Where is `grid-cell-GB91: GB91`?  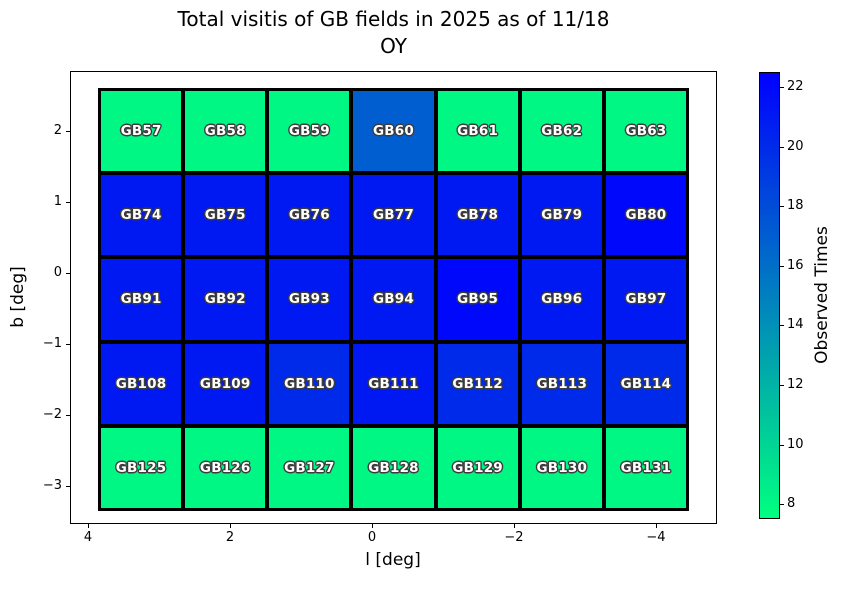
grid-cell-GB91: GB91 is located at coordinates (141, 299).